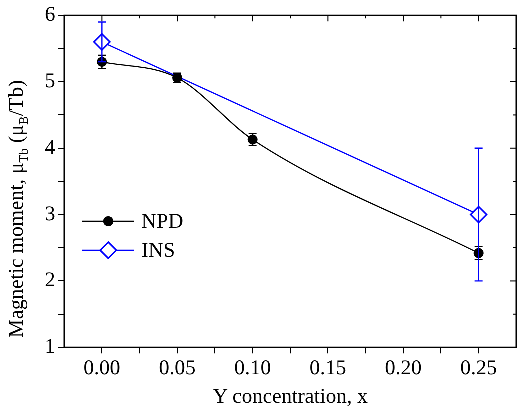 This screenshot has width=526, height=414. Describe the element at coordinates (328, 368) in the screenshot. I see `x-tick-label: 0.15` at that location.